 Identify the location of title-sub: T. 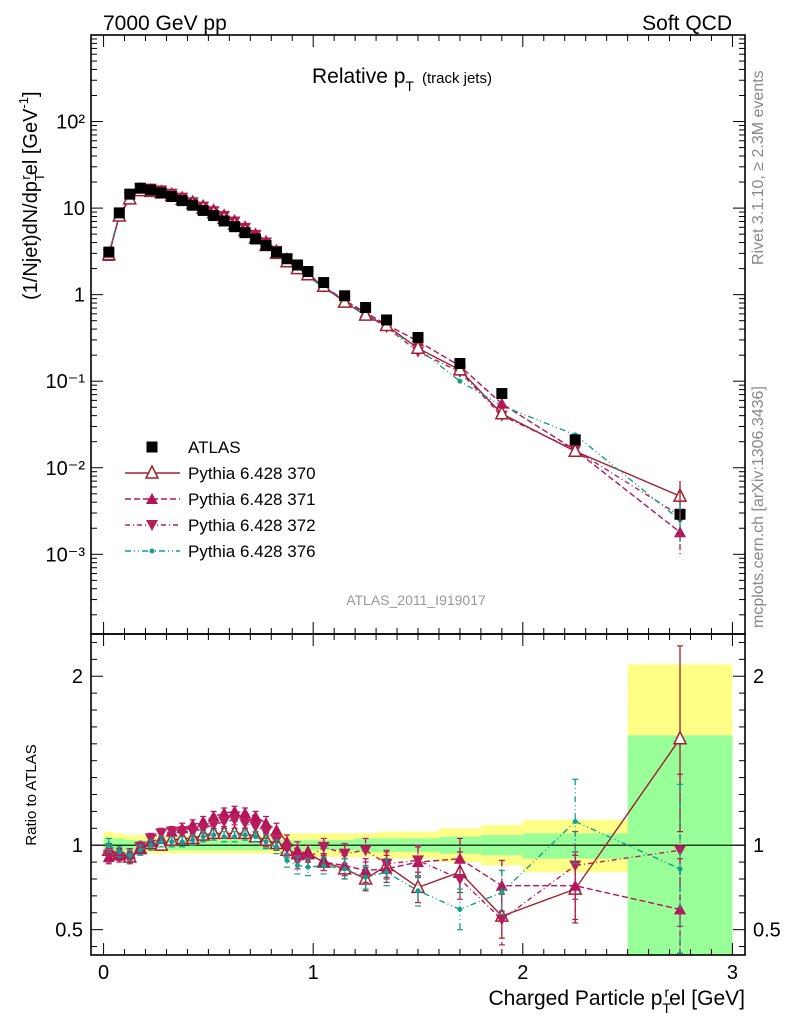
(409, 86).